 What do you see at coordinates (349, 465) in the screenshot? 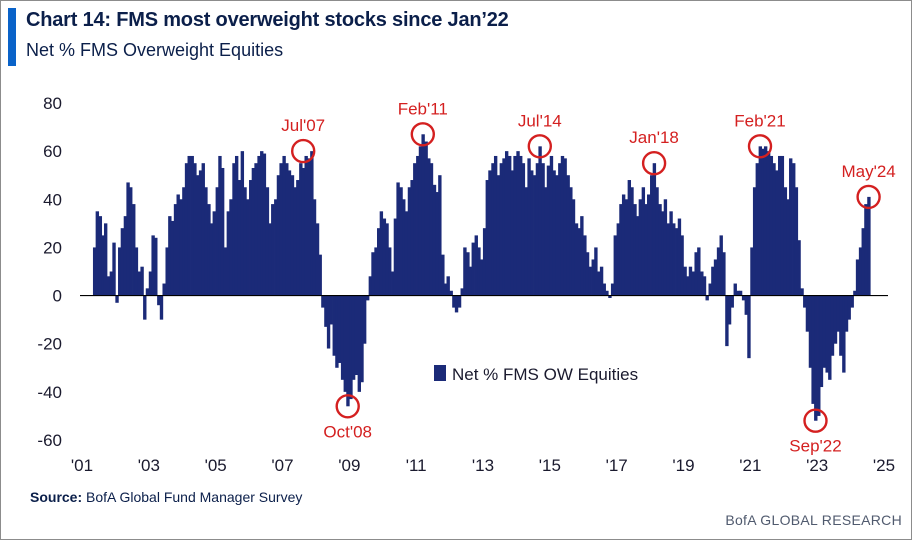
I see `x-tick-label: '09` at bounding box center [349, 465].